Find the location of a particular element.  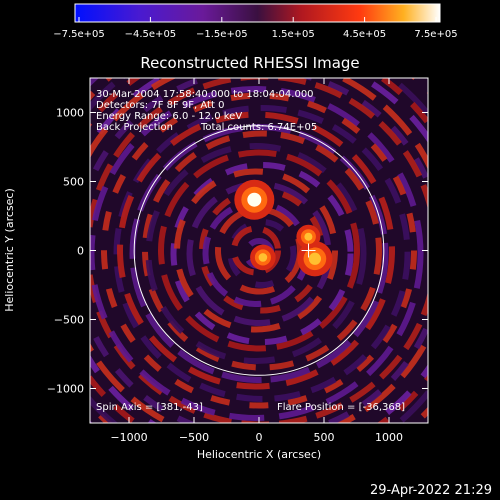

colorbar-tick-label: −1.5e+05 is located at coordinates (222, 34).